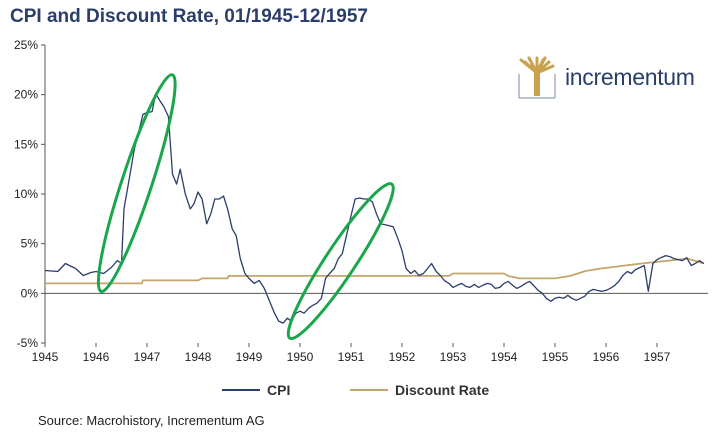 This screenshot has height=443, width=726. What do you see at coordinates (442, 390) in the screenshot?
I see `legend-discount-rate-label: Discount Rate` at bounding box center [442, 390].